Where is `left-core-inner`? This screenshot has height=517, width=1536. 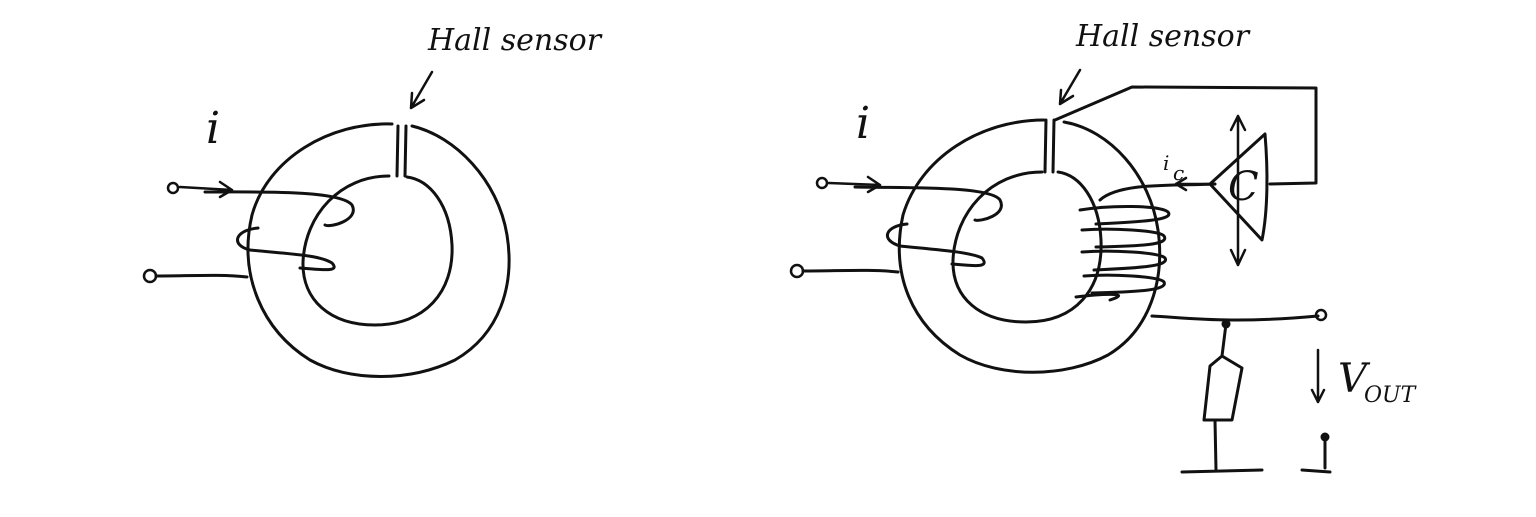 left-core-inner is located at coordinates (377, 250).